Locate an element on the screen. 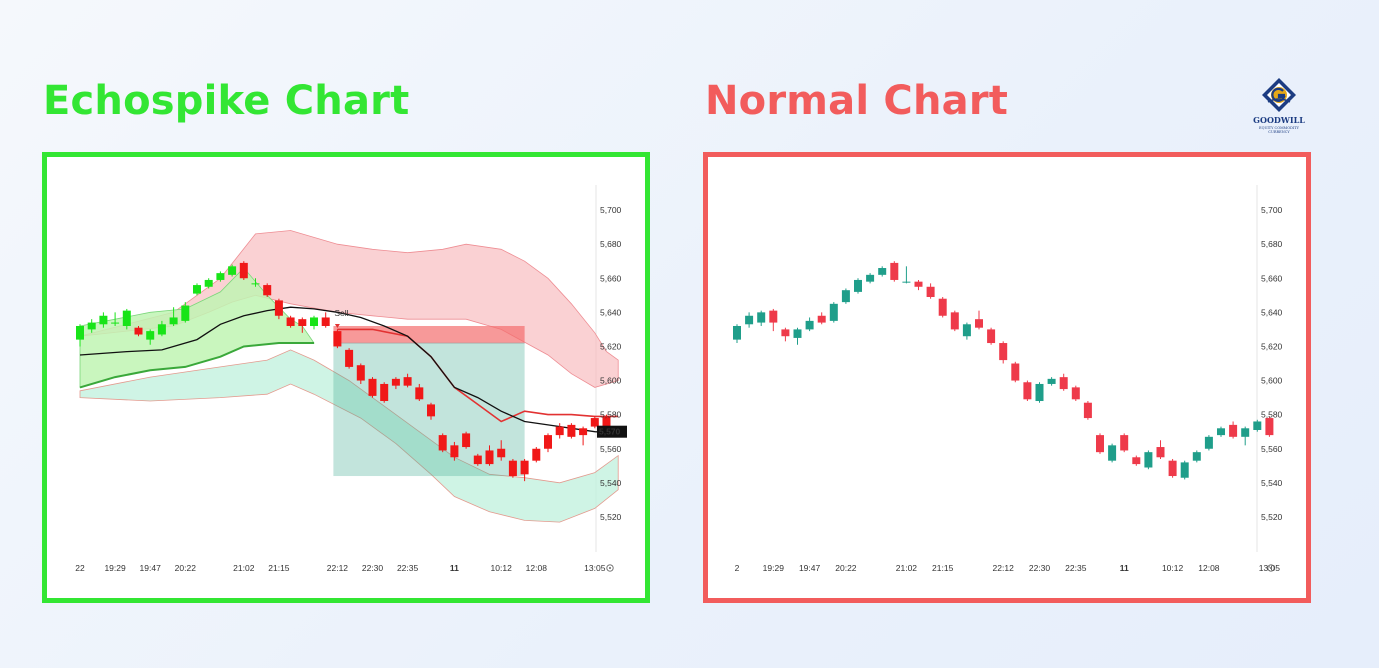 This screenshot has height=668, width=1379. settings-icon-ring is located at coordinates (610, 568).